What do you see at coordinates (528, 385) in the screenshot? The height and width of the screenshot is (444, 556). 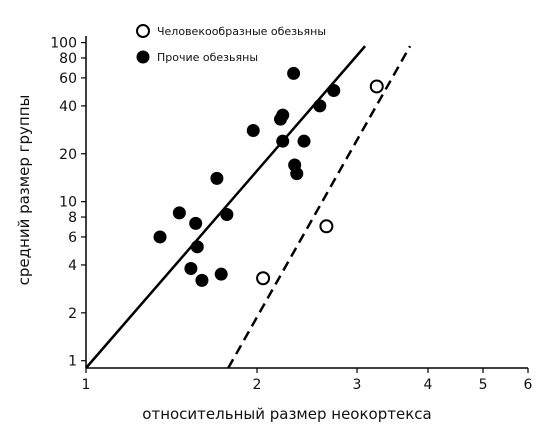 I see `x-tick-label: 6` at bounding box center [528, 385].